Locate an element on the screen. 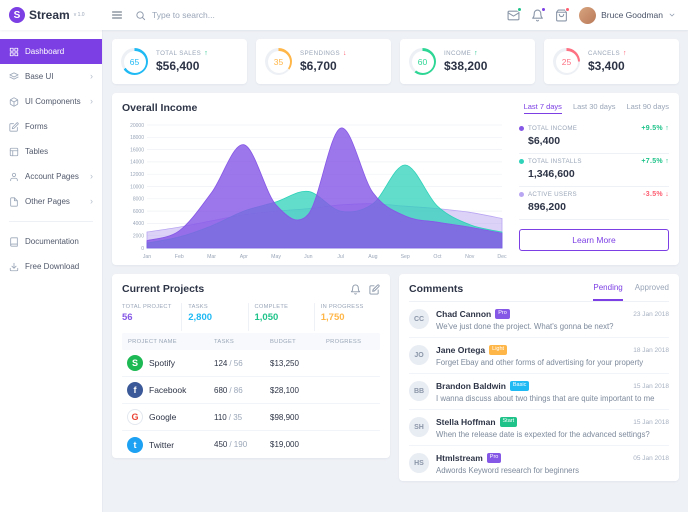 The image size is (688, 512). range-tabs: Last 7 days Last 30 days Last 90 days is located at coordinates (596, 108).